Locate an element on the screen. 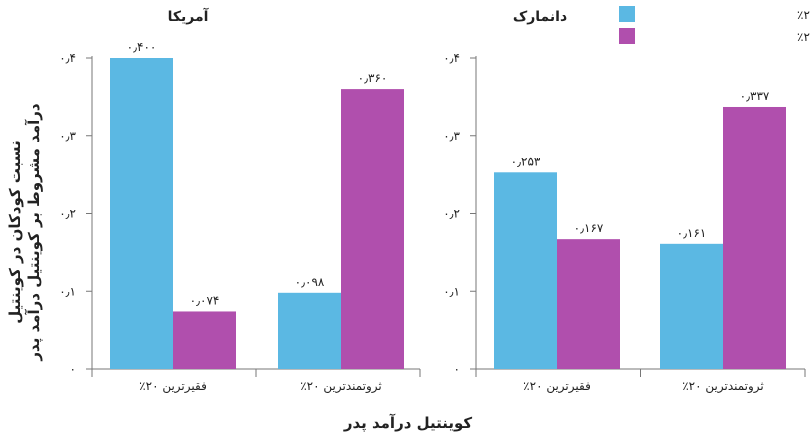  panel-2-y-tick-label: ۰٫۴ is located at coordinates (451, 58).